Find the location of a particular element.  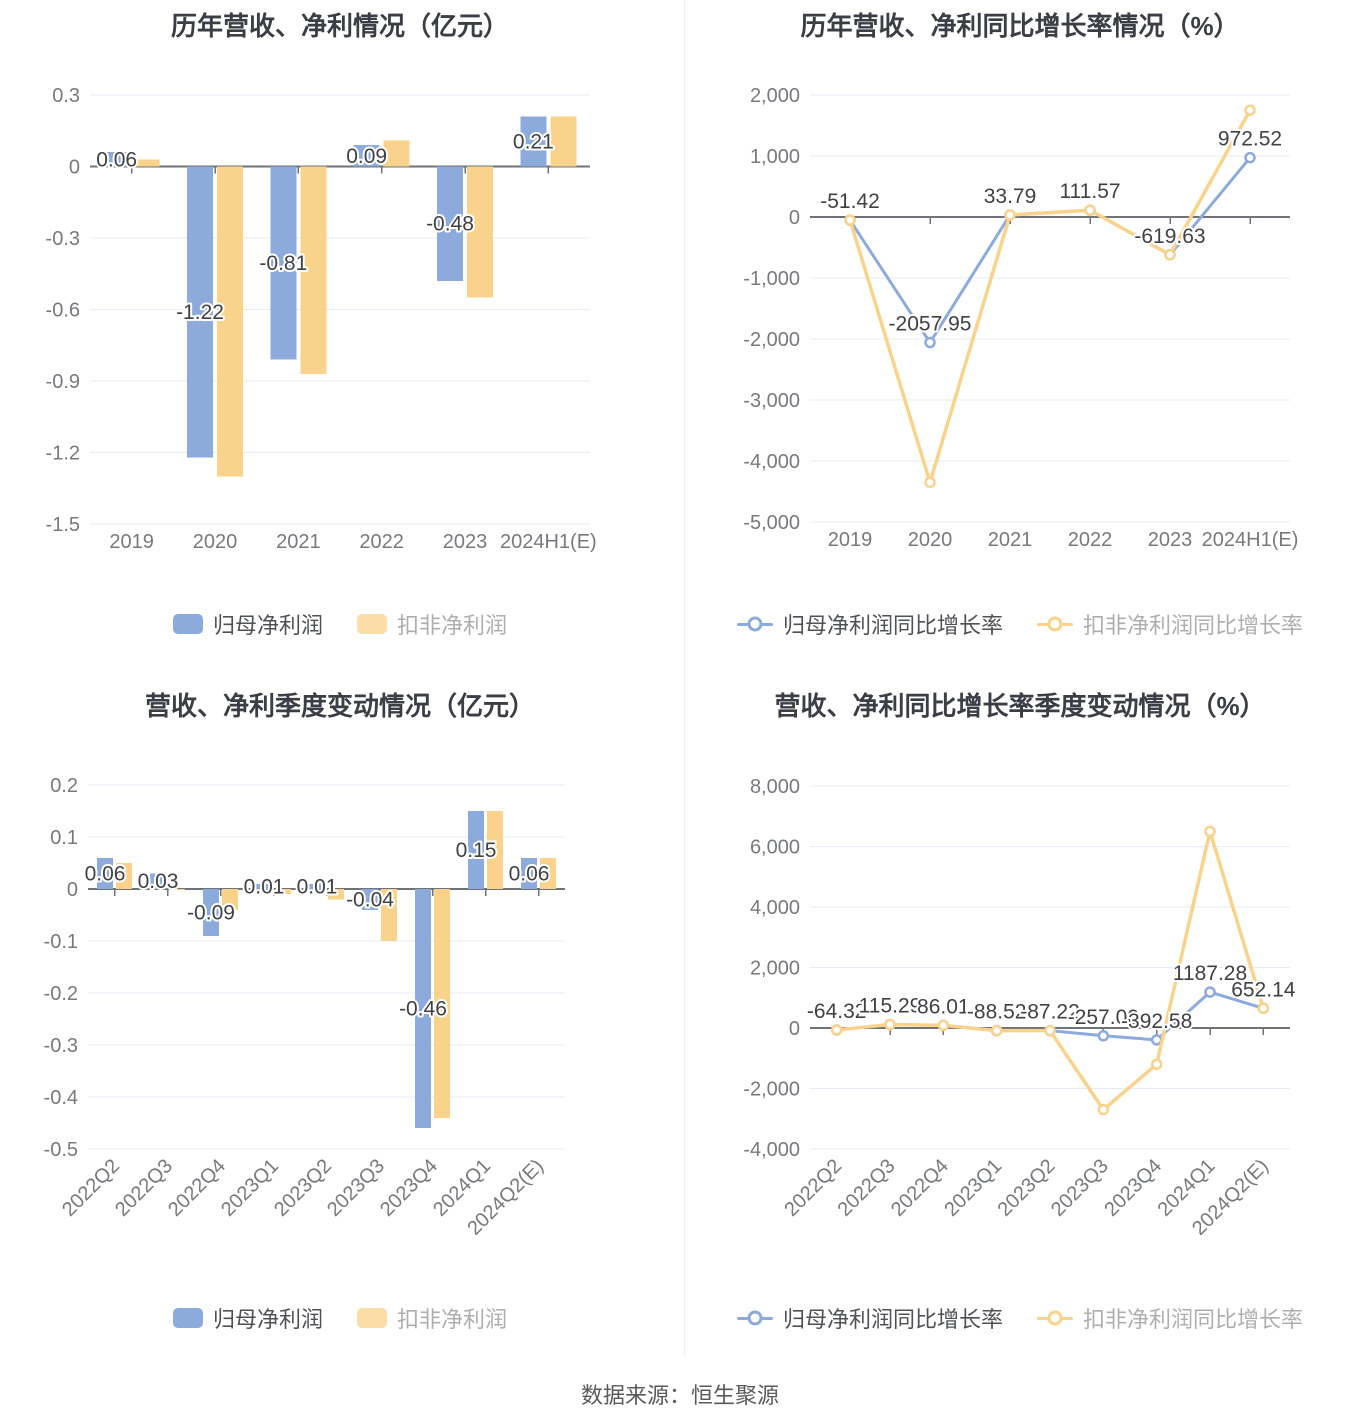

y-axis-label: -1.5 is located at coordinates (63, 525).